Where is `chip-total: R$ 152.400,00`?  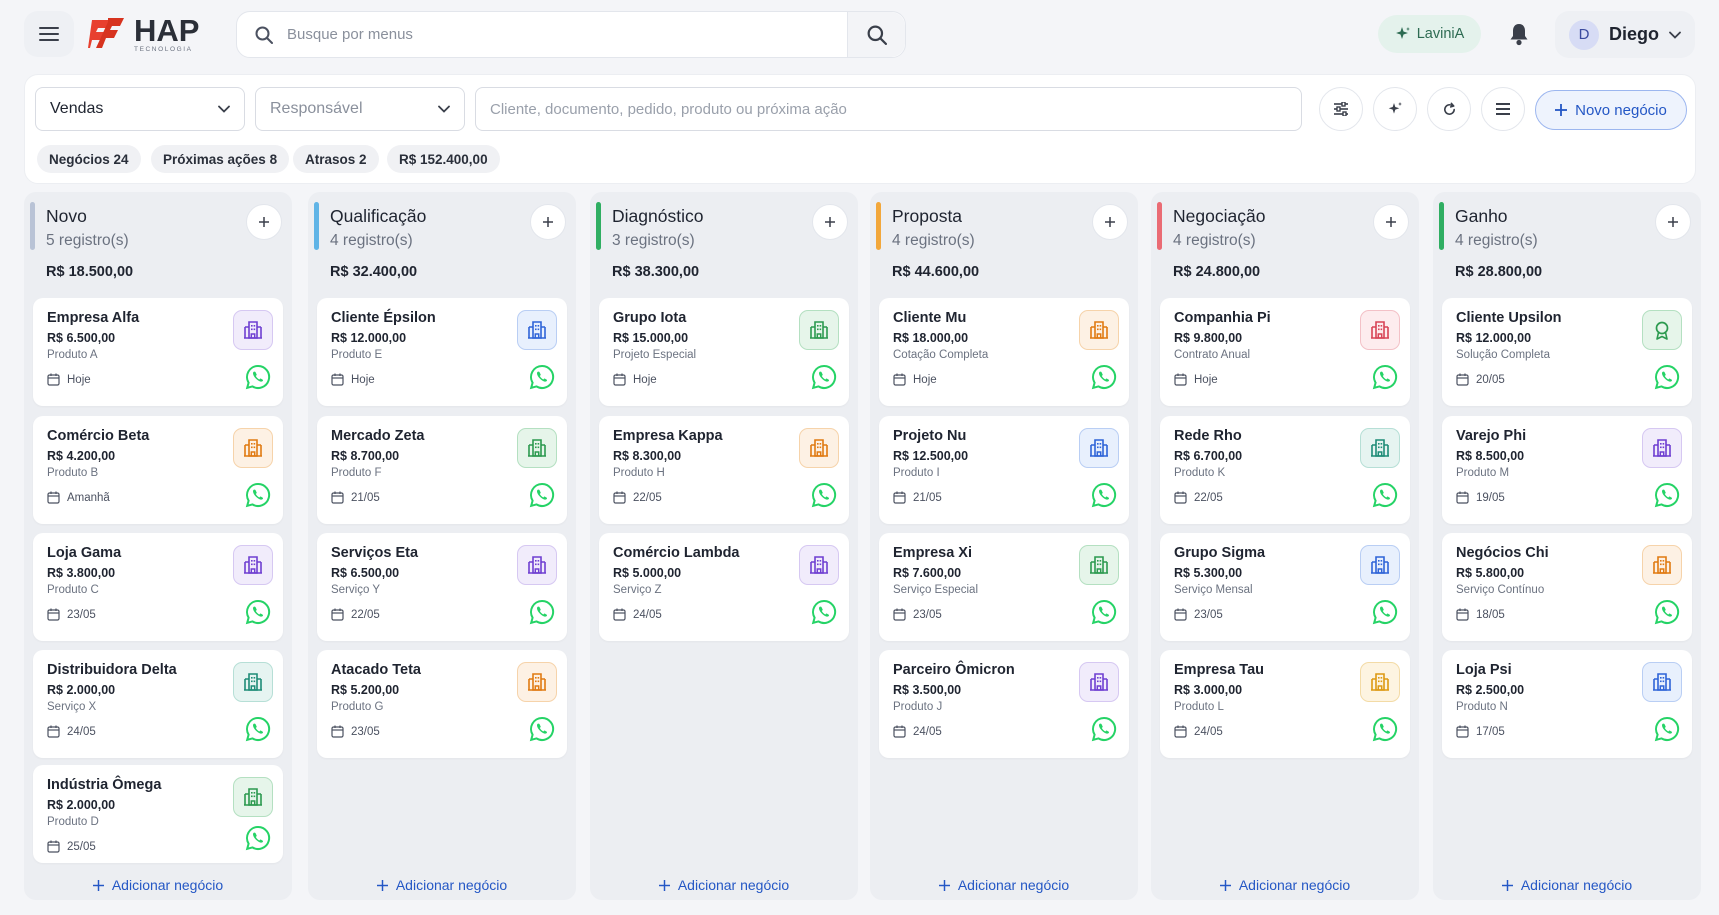 chip-total: R$ 152.400,00 is located at coordinates (443, 159).